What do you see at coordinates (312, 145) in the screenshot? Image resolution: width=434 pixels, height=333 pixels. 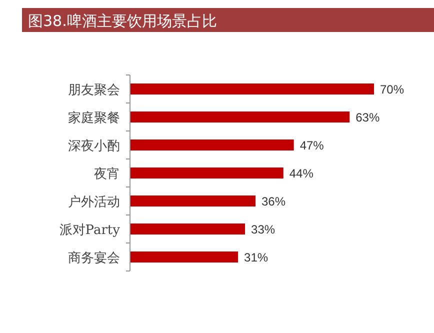 I see `data-label: 47%` at bounding box center [312, 145].